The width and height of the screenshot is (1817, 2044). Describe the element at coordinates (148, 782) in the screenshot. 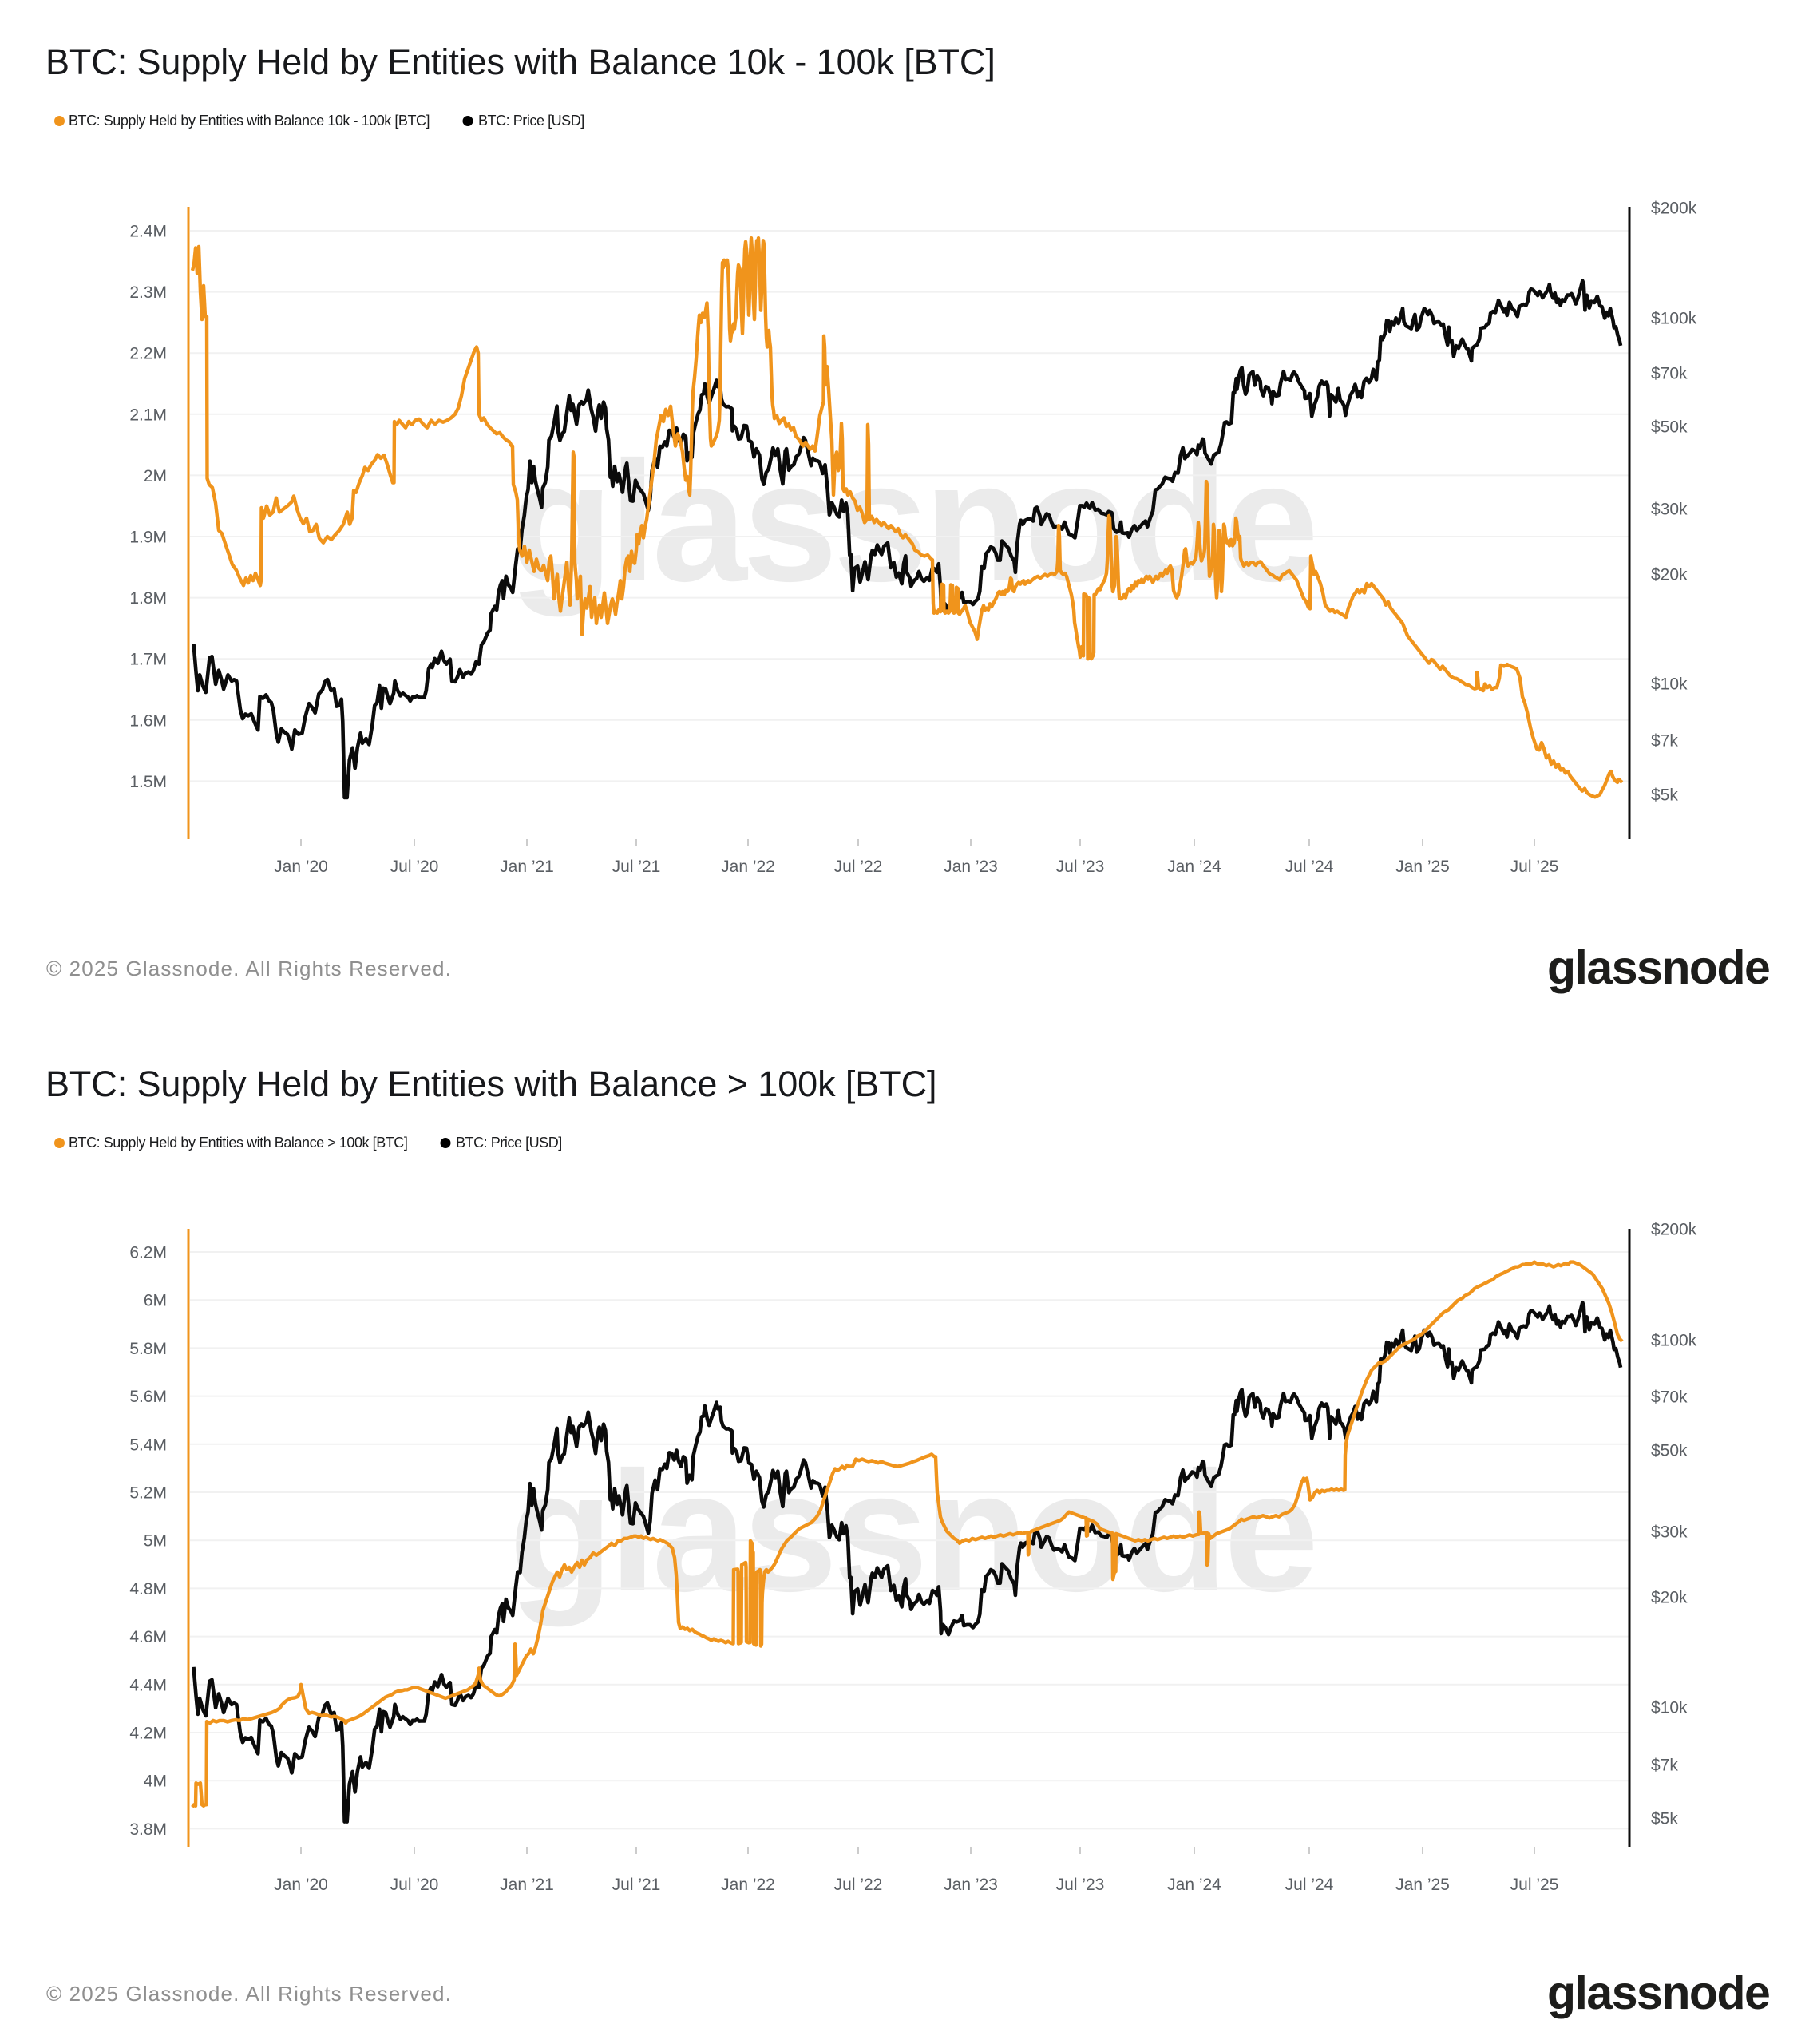

I see `svg-text: 1.5M` at that location.